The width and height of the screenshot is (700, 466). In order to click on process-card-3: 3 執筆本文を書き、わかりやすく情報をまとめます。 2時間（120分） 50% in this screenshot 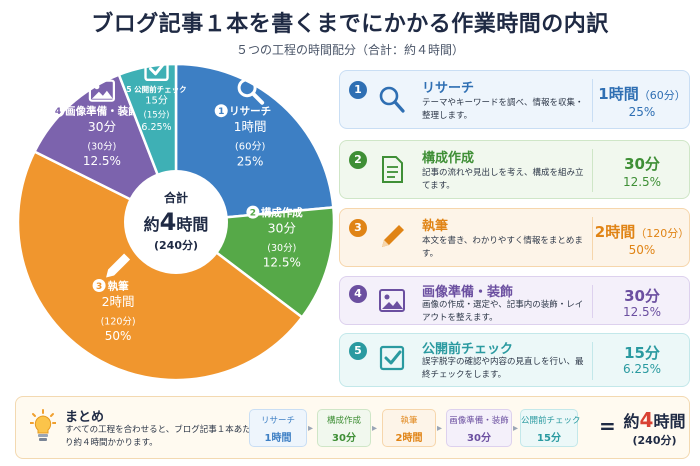, I will do `click(514, 237)`.